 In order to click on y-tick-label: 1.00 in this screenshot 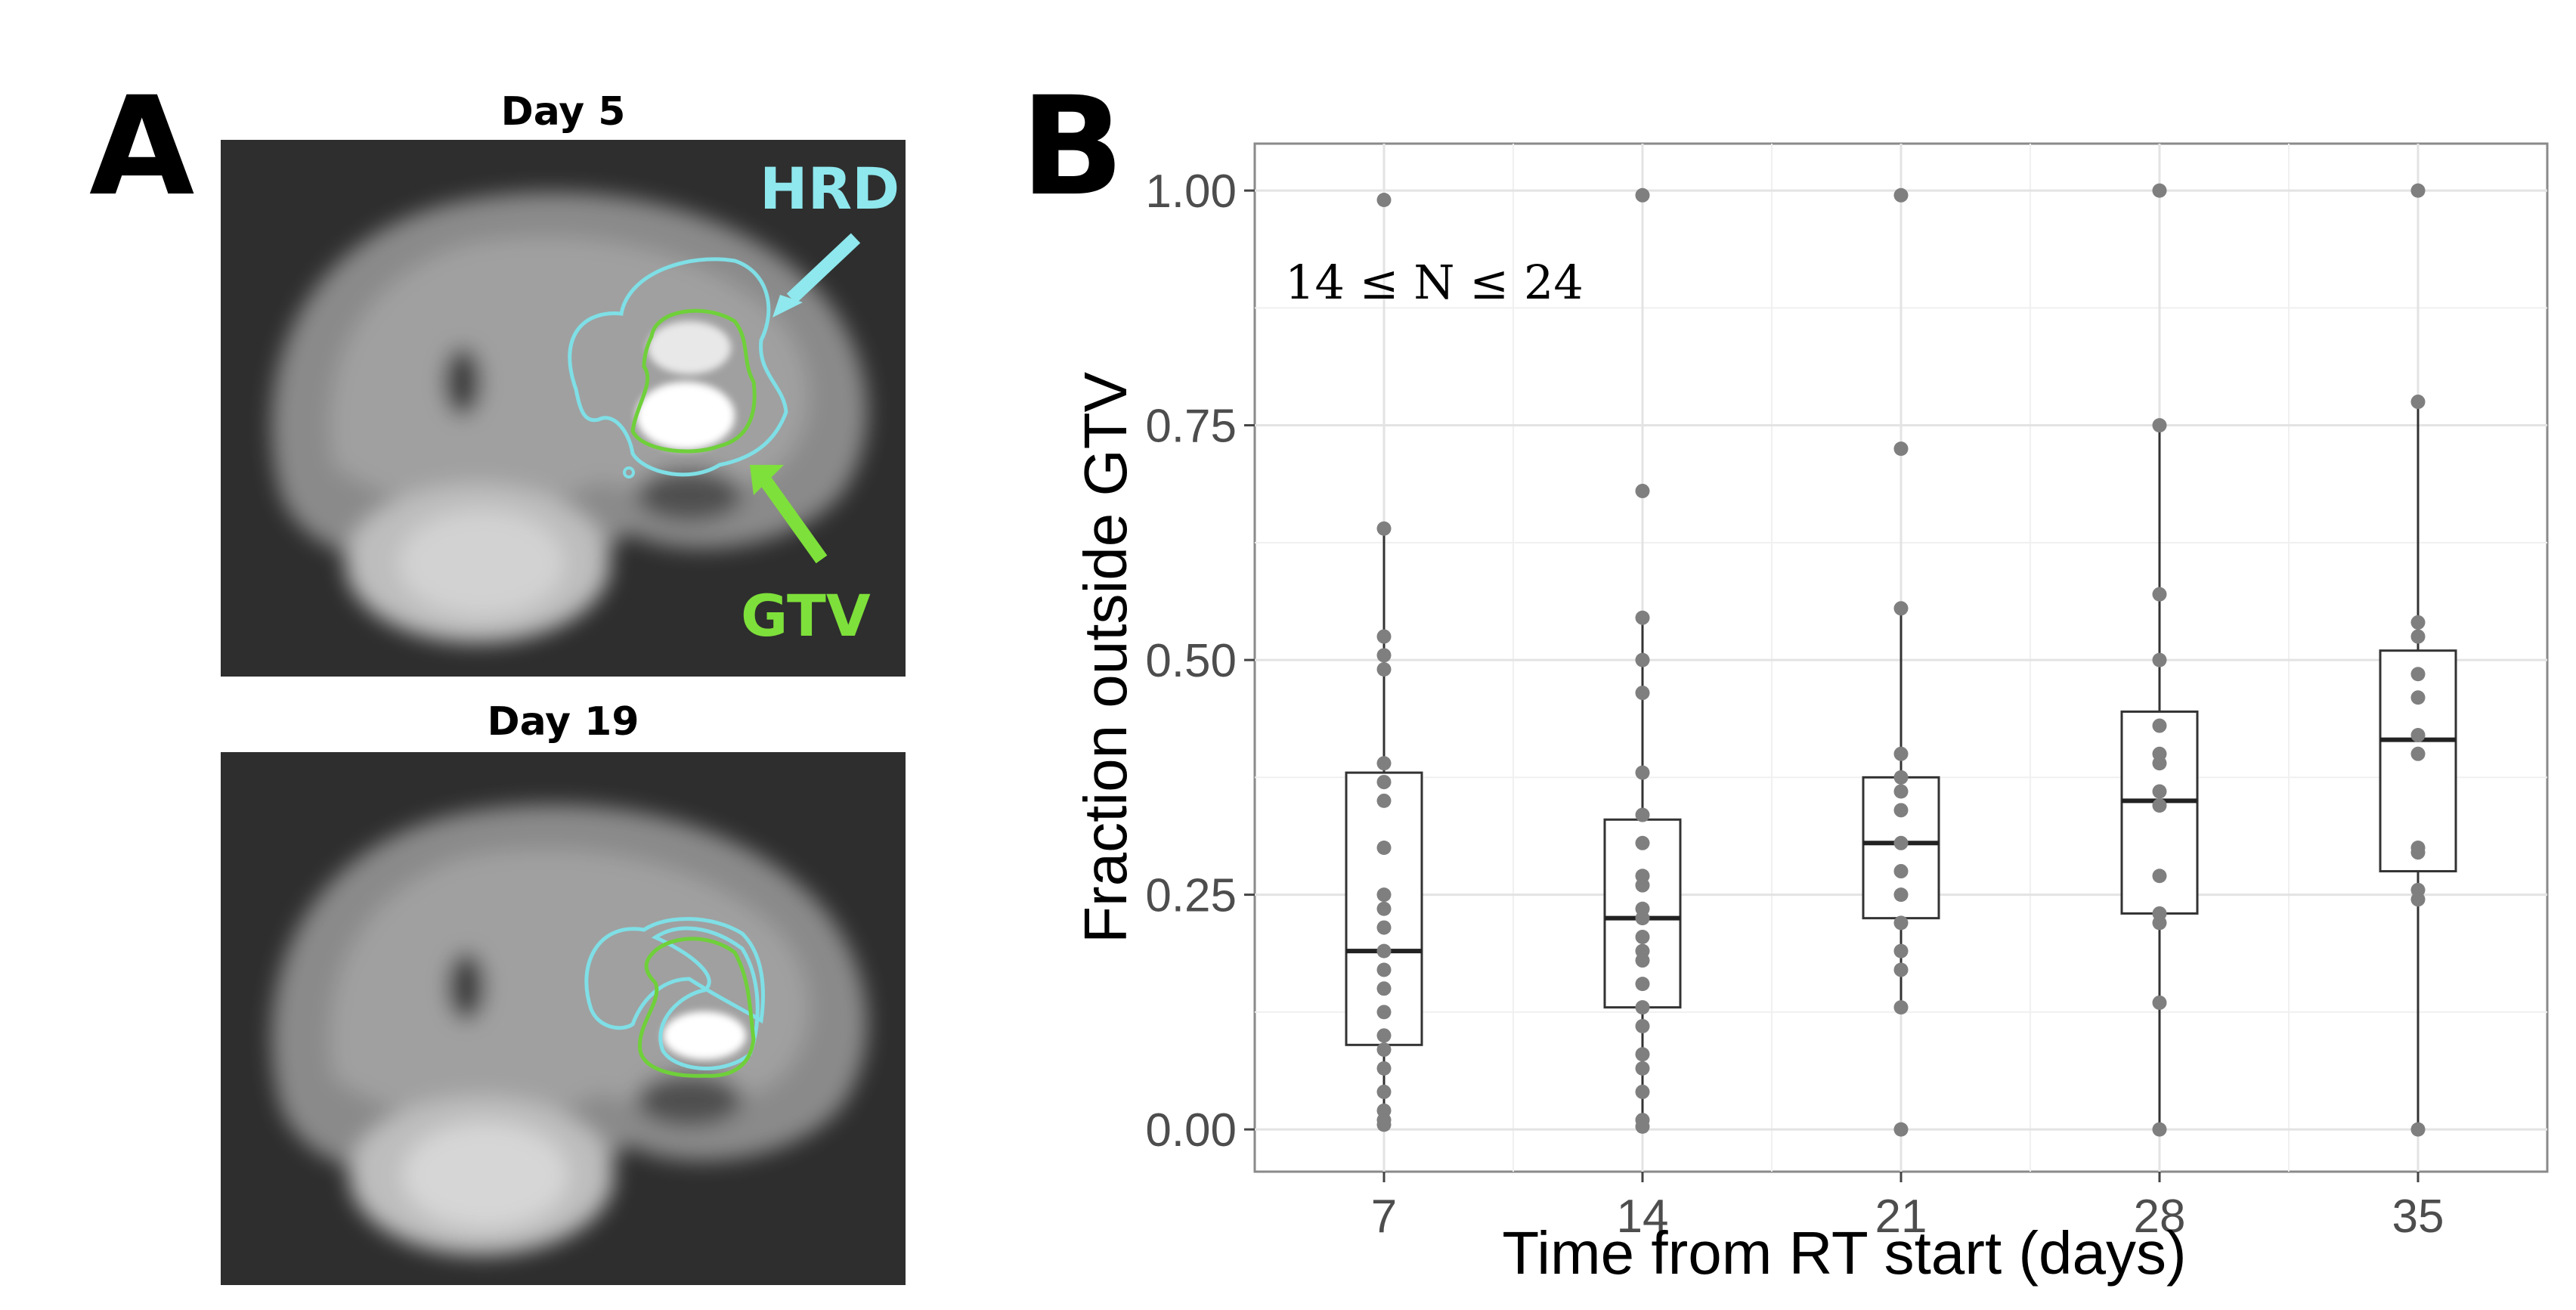, I will do `click(1191, 192)`.